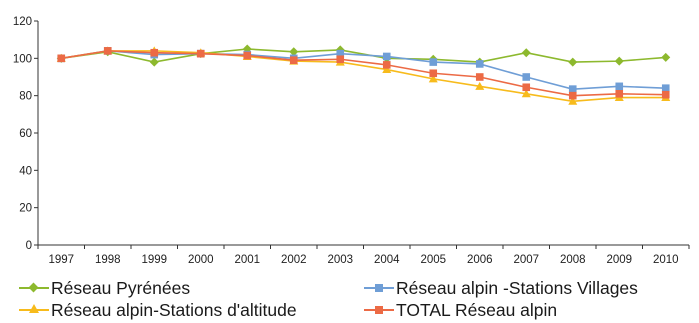 Image resolution: width=699 pixels, height=323 pixels. I want to click on y-tick-label: 60, so click(25, 134).